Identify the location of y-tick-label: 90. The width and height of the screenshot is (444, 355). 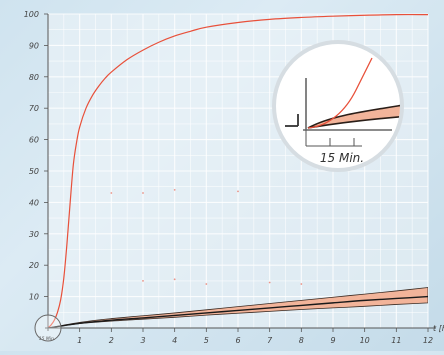
(34, 45).